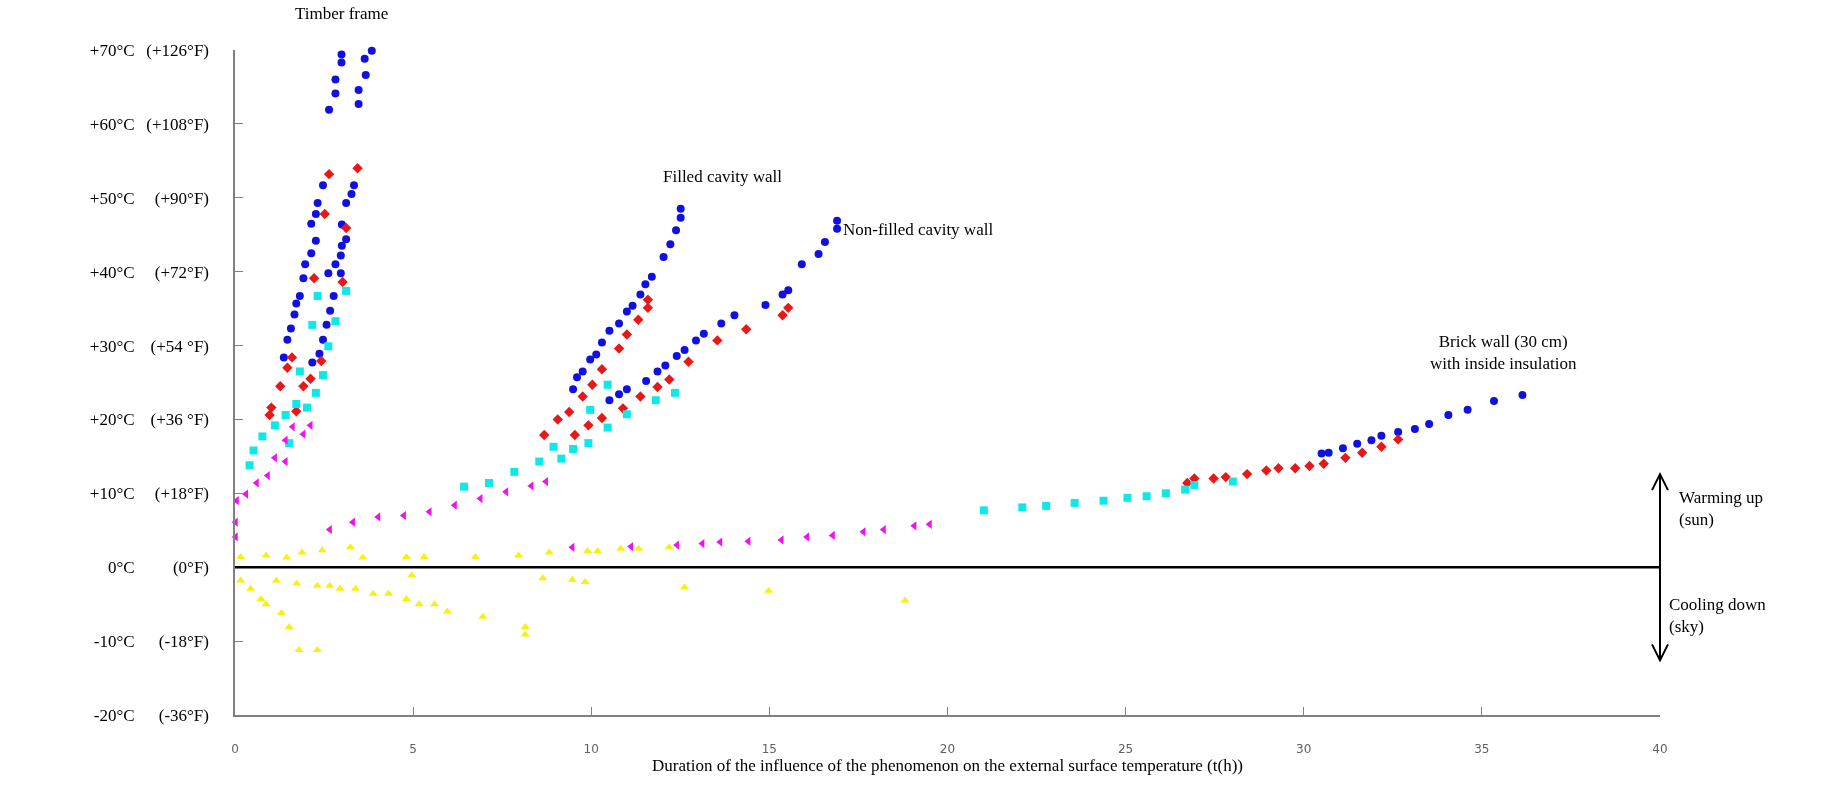 This screenshot has height=792, width=1845. Describe the element at coordinates (121, 568) in the screenshot. I see `y-tick-label: 0°C` at that location.